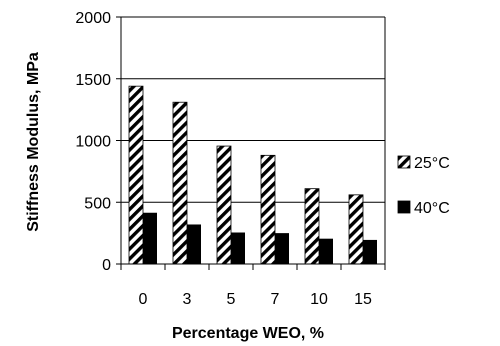 This screenshot has height=346, width=500. Describe the element at coordinates (432, 163) in the screenshot. I see `legend-label-25c: 25°C` at that location.